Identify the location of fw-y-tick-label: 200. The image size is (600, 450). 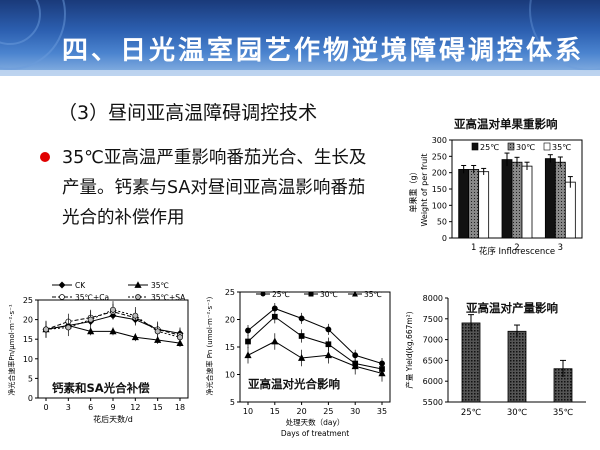
(439, 173).